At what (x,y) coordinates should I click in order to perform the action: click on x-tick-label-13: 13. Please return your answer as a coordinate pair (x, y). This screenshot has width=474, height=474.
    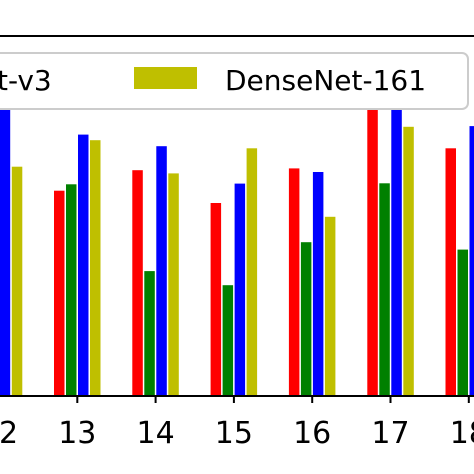
    Looking at the image, I should click on (77, 433).